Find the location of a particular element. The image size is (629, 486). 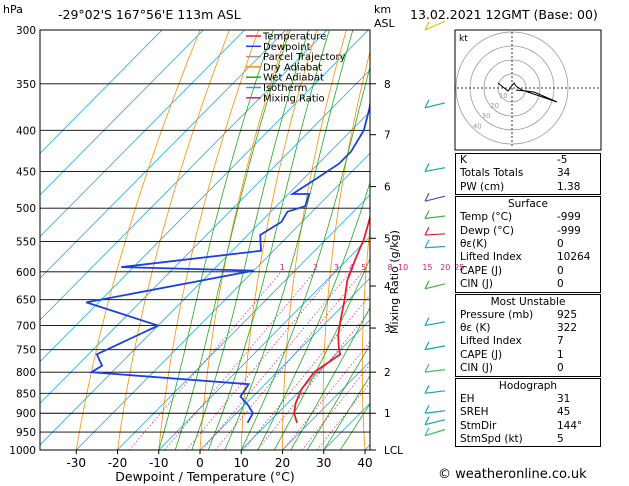

hpa-unit-label: hPa is located at coordinates (13, 9).